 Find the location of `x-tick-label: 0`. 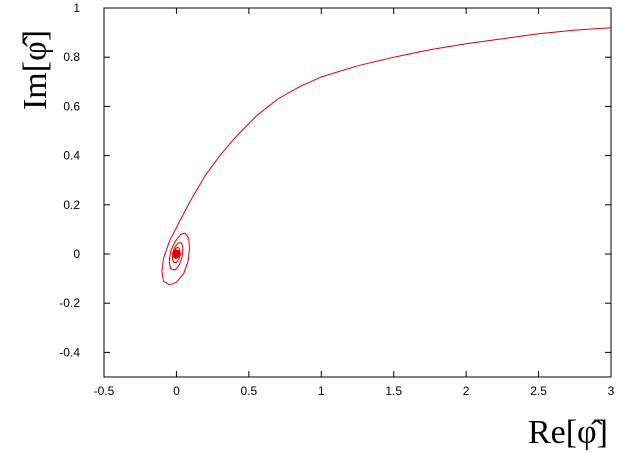

x-tick-label: 0 is located at coordinates (176, 391).